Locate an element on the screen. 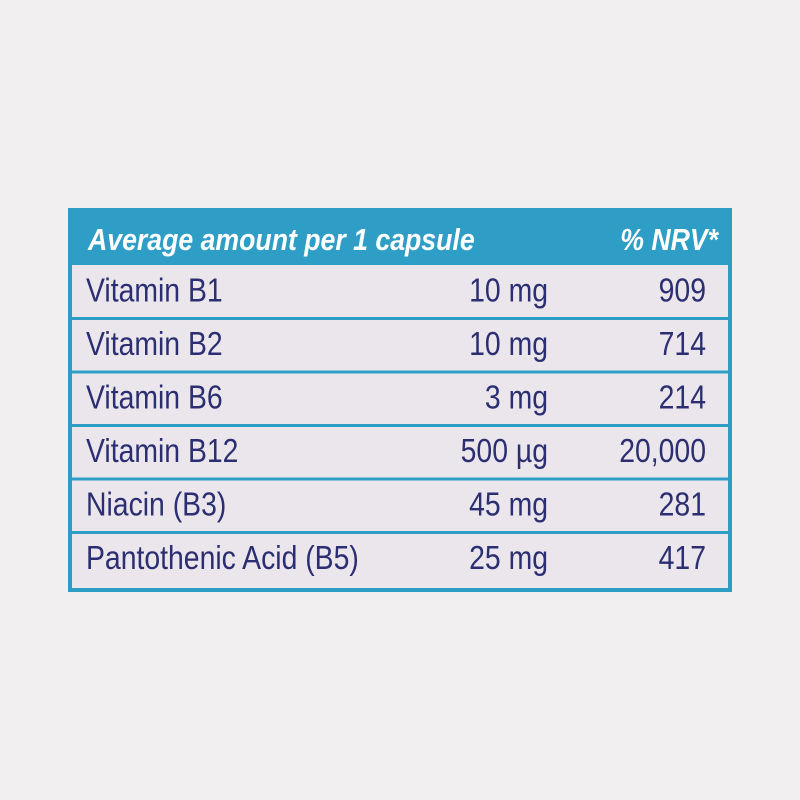 The height and width of the screenshot is (800, 800). nutrient-amount-group: 45 mg is located at coordinates (508, 504).